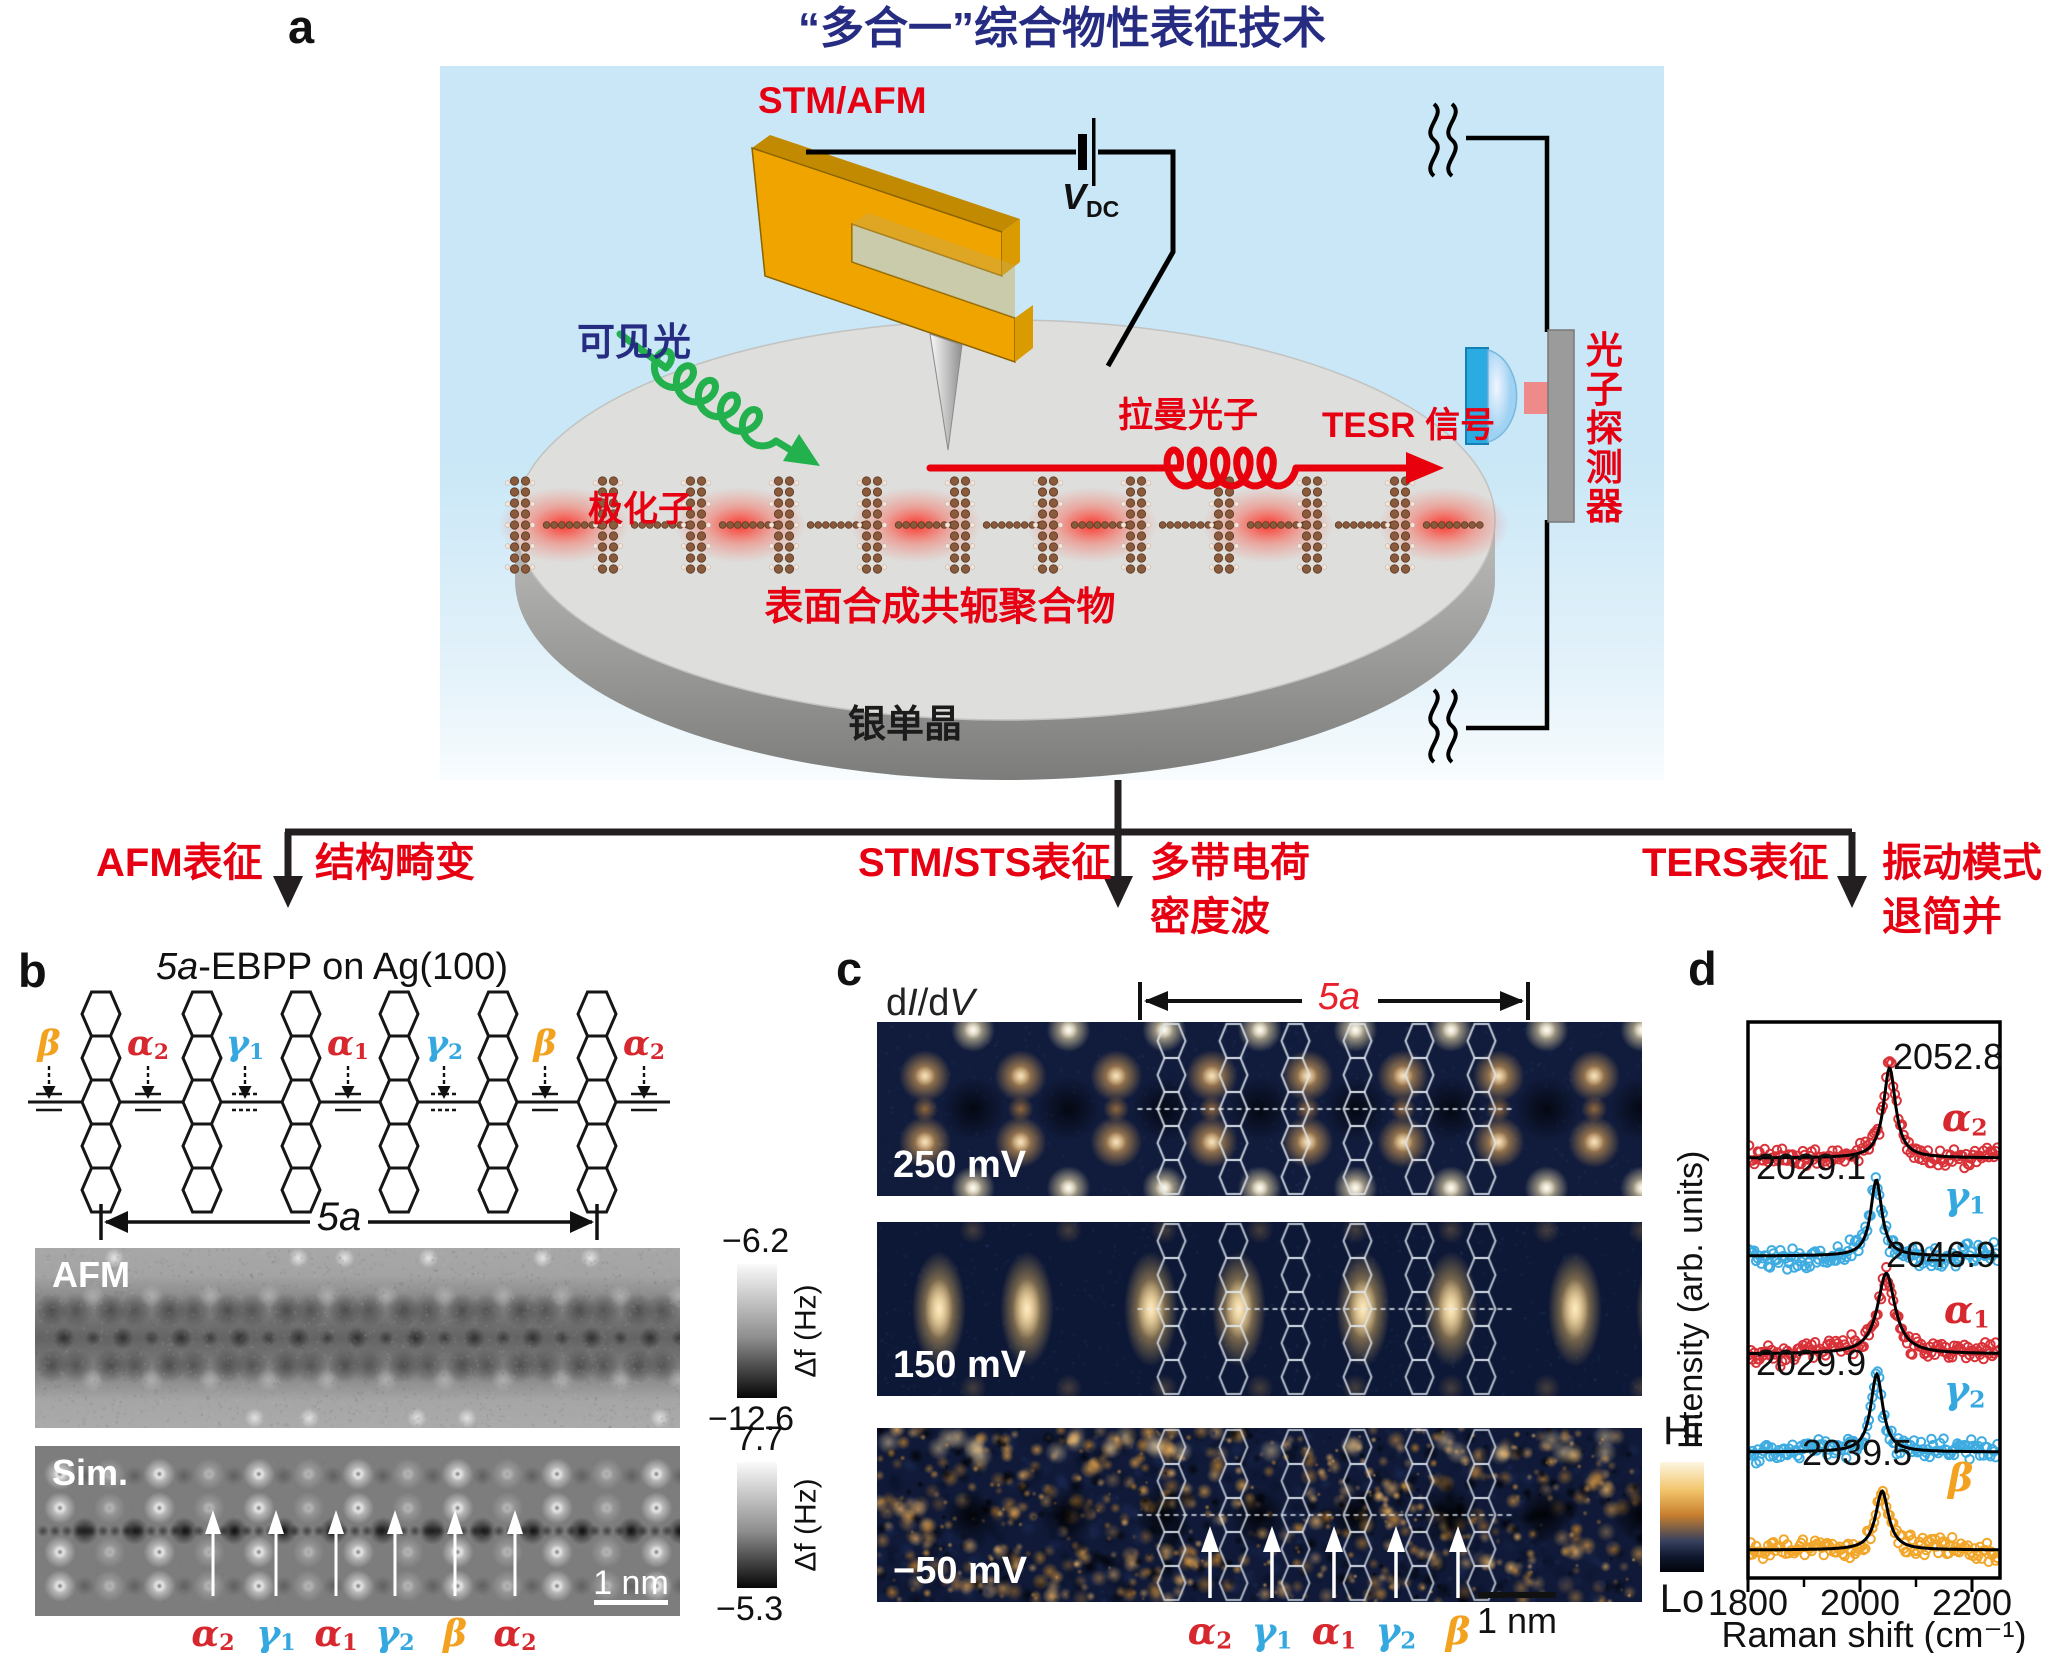 The width and height of the screenshot is (2048, 1653). What do you see at coordinates (634, 343) in the screenshot?
I see `visible-light-label: 可见光` at bounding box center [634, 343].